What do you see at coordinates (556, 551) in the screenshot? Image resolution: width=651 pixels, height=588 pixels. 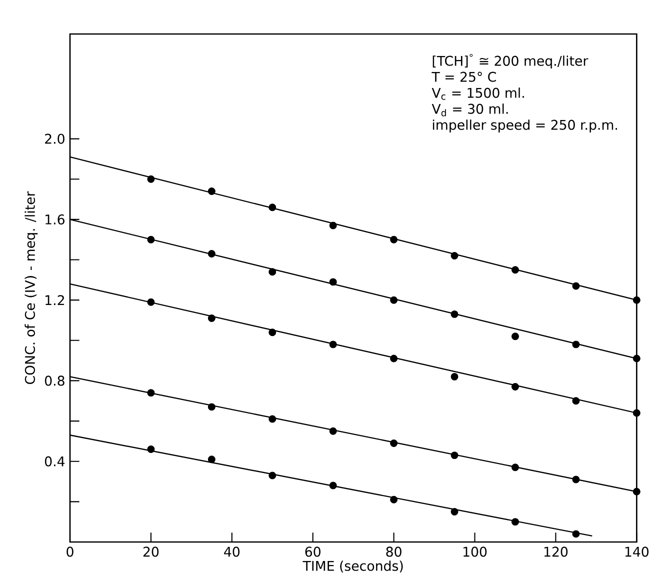 I see `x-tick-label: 120` at bounding box center [556, 551].